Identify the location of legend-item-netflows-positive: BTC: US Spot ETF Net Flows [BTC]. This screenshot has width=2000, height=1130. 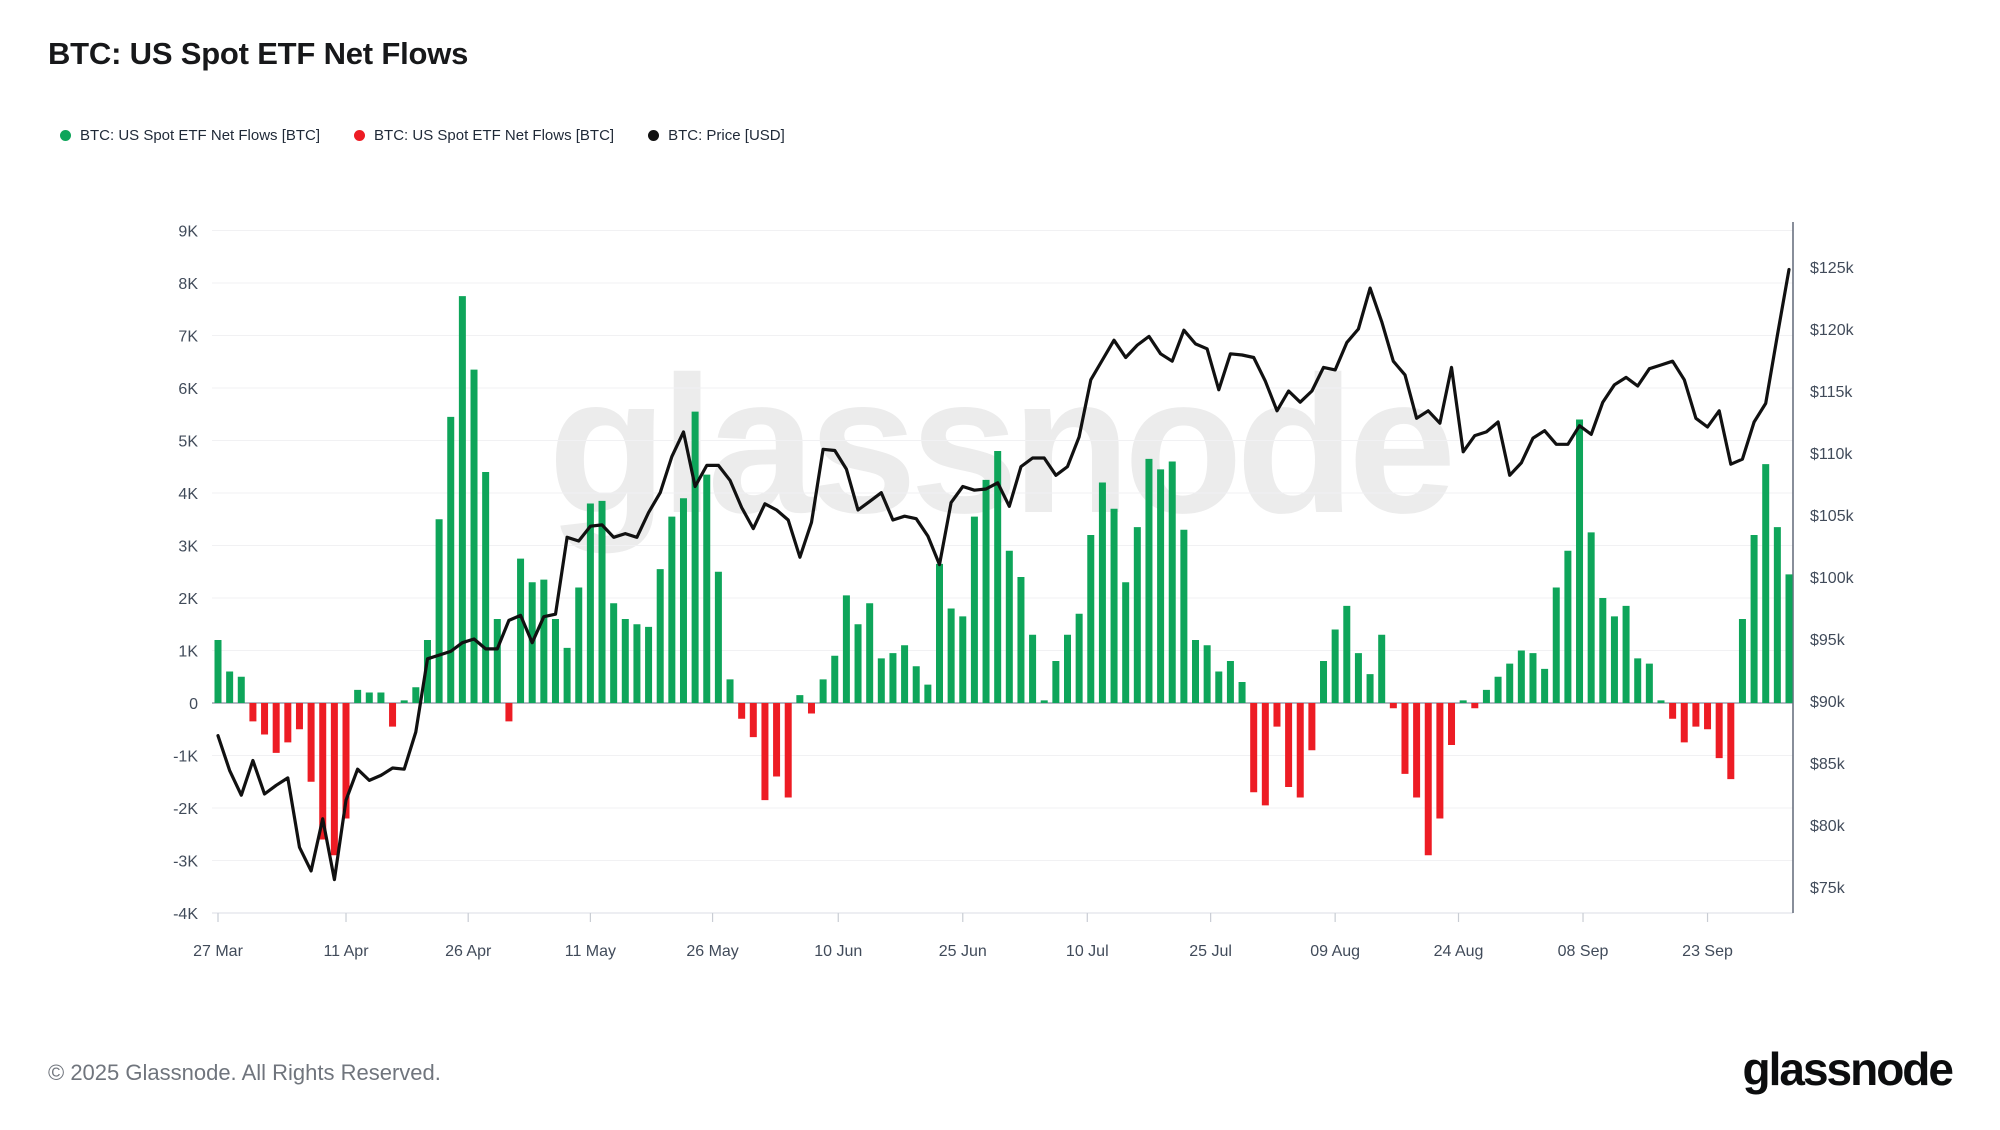
(190, 135).